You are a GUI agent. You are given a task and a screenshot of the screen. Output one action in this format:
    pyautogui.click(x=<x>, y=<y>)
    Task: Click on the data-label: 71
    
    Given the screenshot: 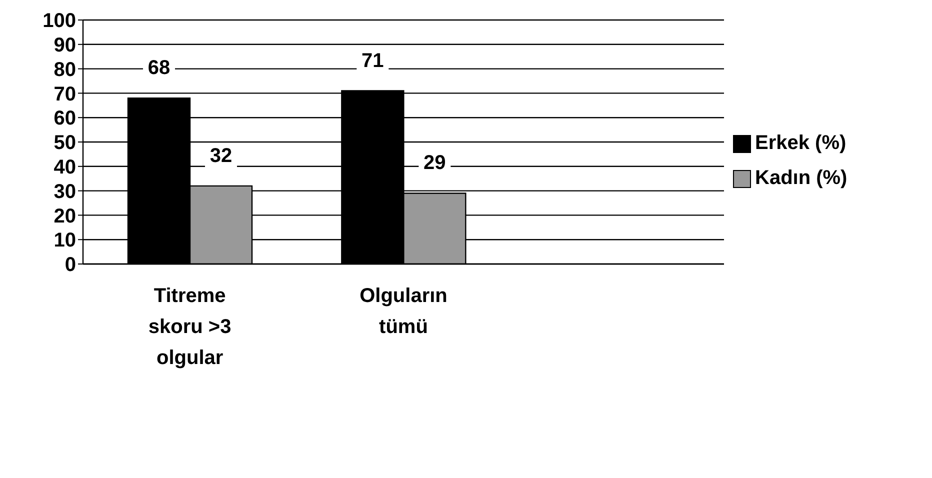 What is the action you would take?
    pyautogui.click(x=373, y=61)
    